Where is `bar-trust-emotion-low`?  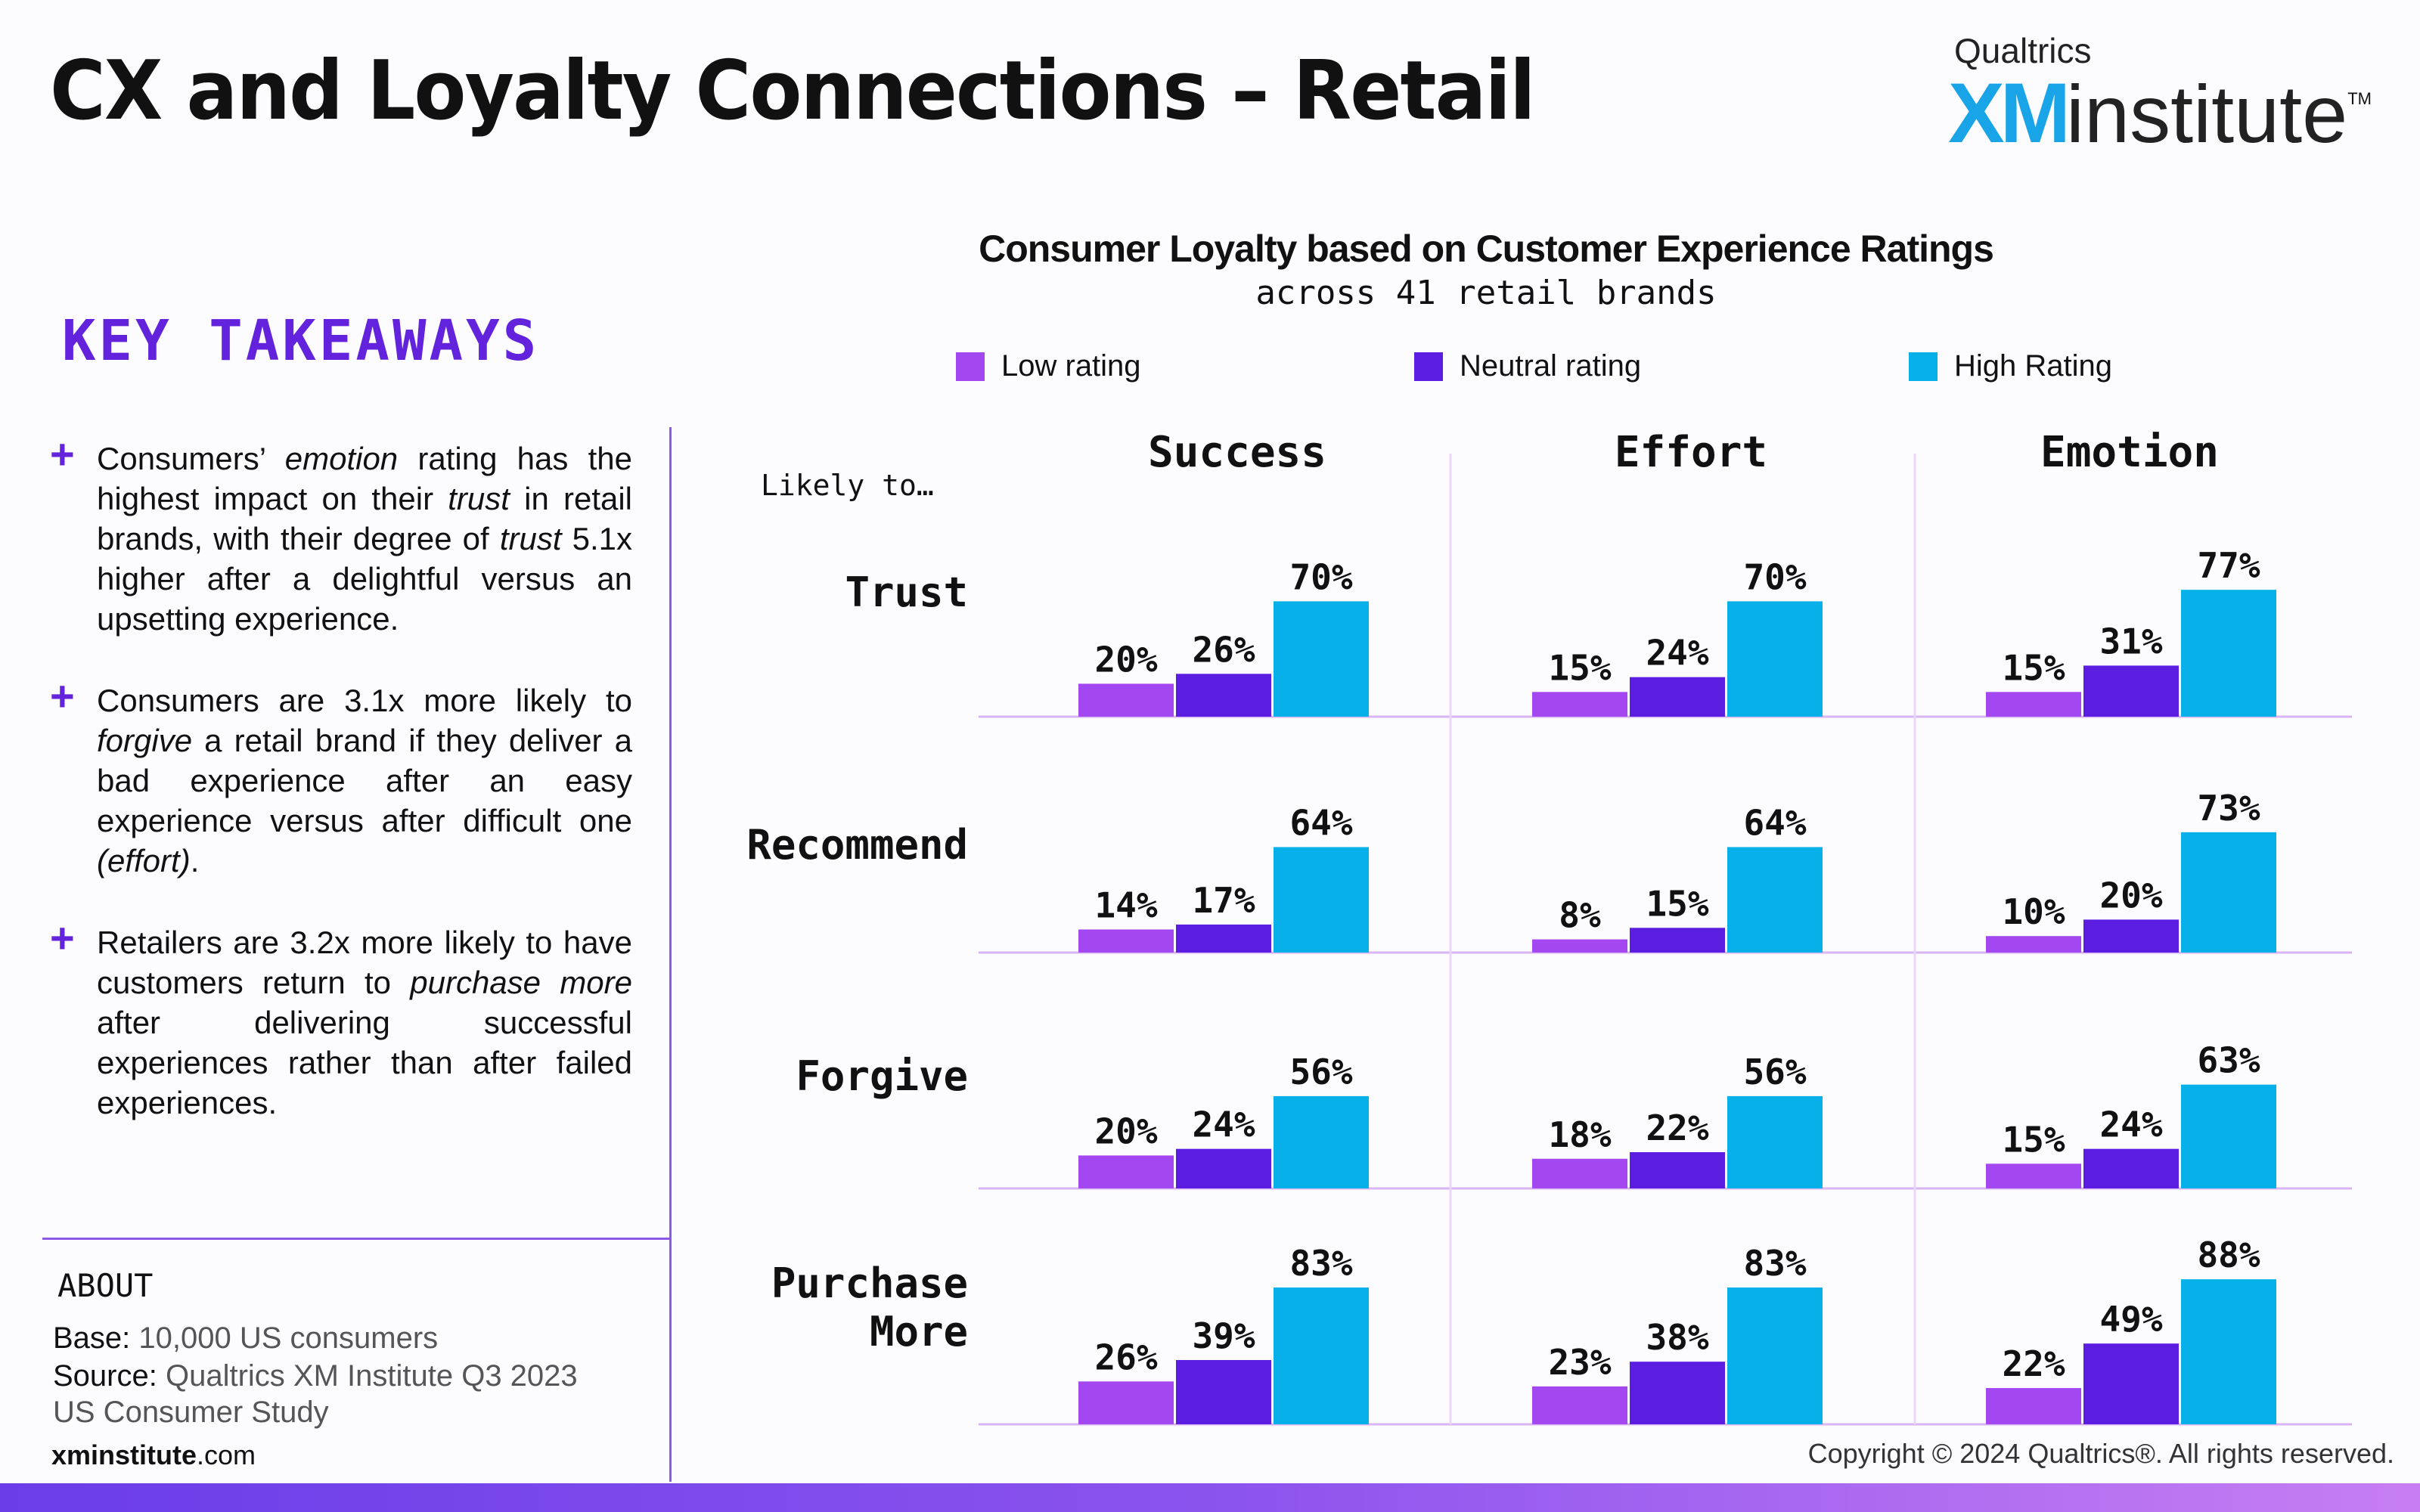
bar-trust-emotion-low is located at coordinates (2033, 704).